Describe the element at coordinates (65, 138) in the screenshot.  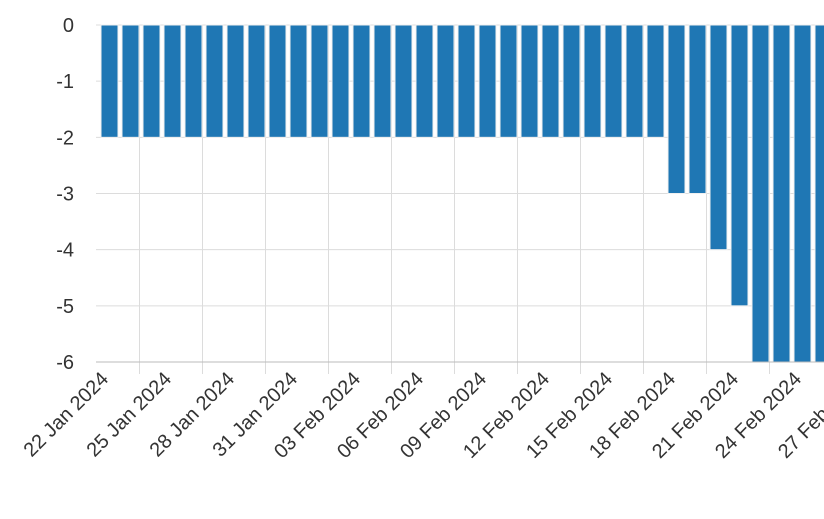
I see `y-tick-label: -2` at that location.